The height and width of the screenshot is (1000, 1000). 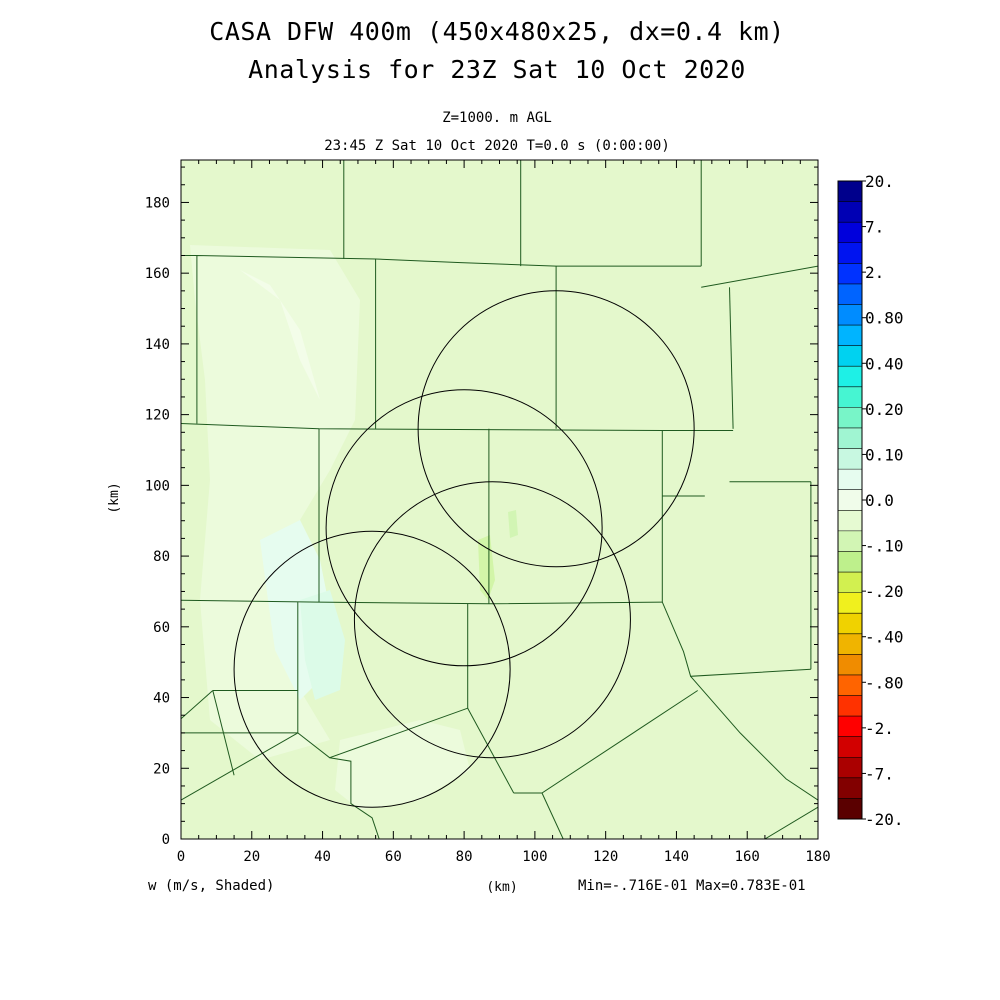 What do you see at coordinates (275, 502) in the screenshot?
I see `shading-patch-light` at bounding box center [275, 502].